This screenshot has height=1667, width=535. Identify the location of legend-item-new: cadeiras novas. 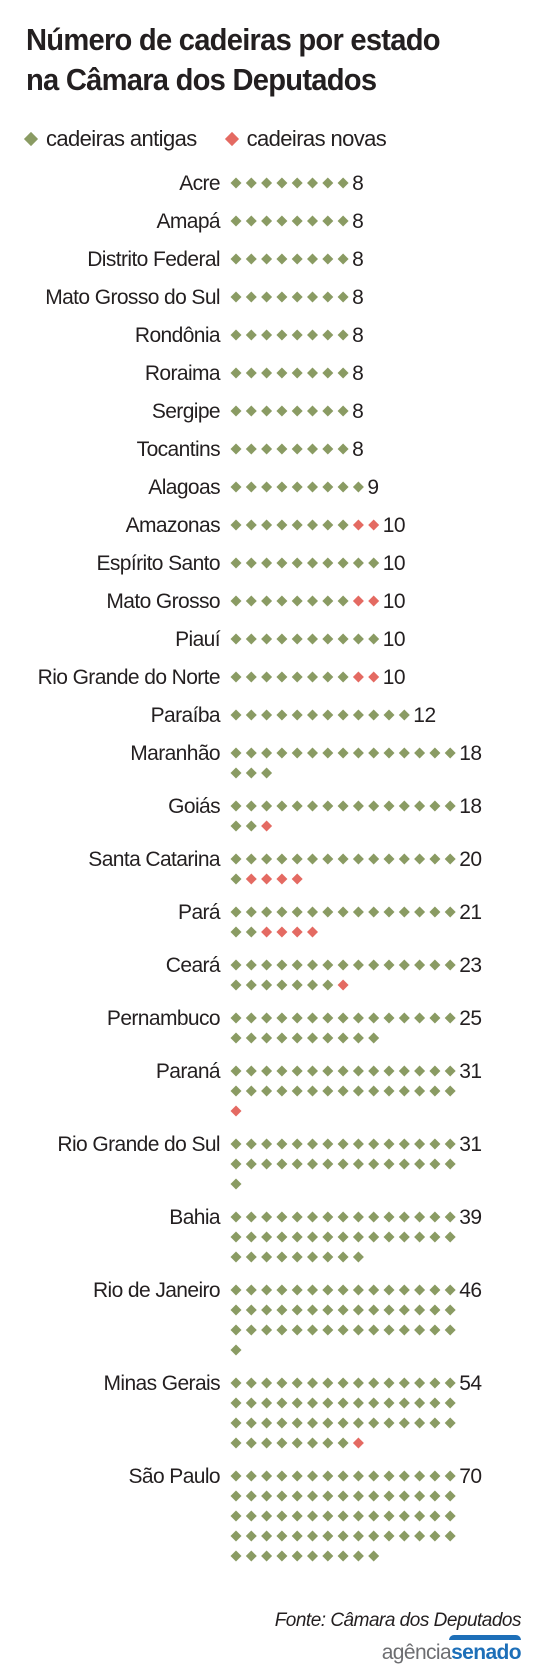
(305, 139).